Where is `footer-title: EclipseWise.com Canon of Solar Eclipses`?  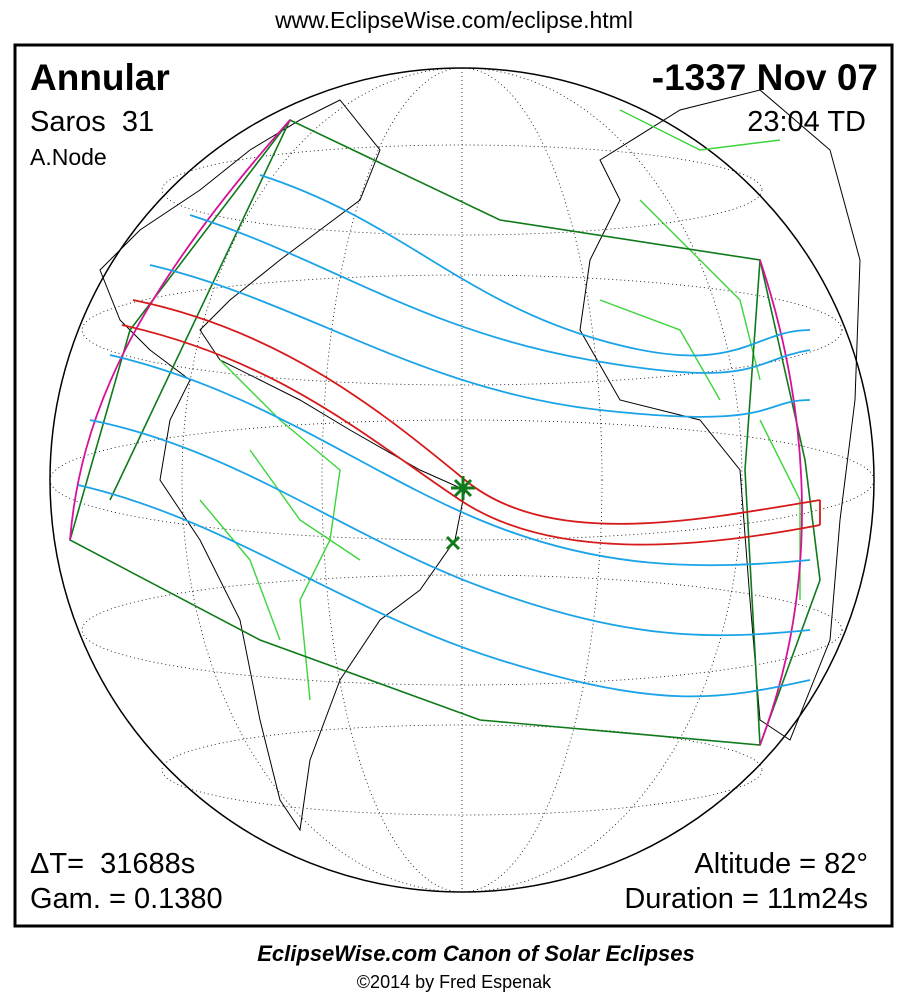
footer-title: EclipseWise.com Canon of Solar Eclipses is located at coordinates (476, 953).